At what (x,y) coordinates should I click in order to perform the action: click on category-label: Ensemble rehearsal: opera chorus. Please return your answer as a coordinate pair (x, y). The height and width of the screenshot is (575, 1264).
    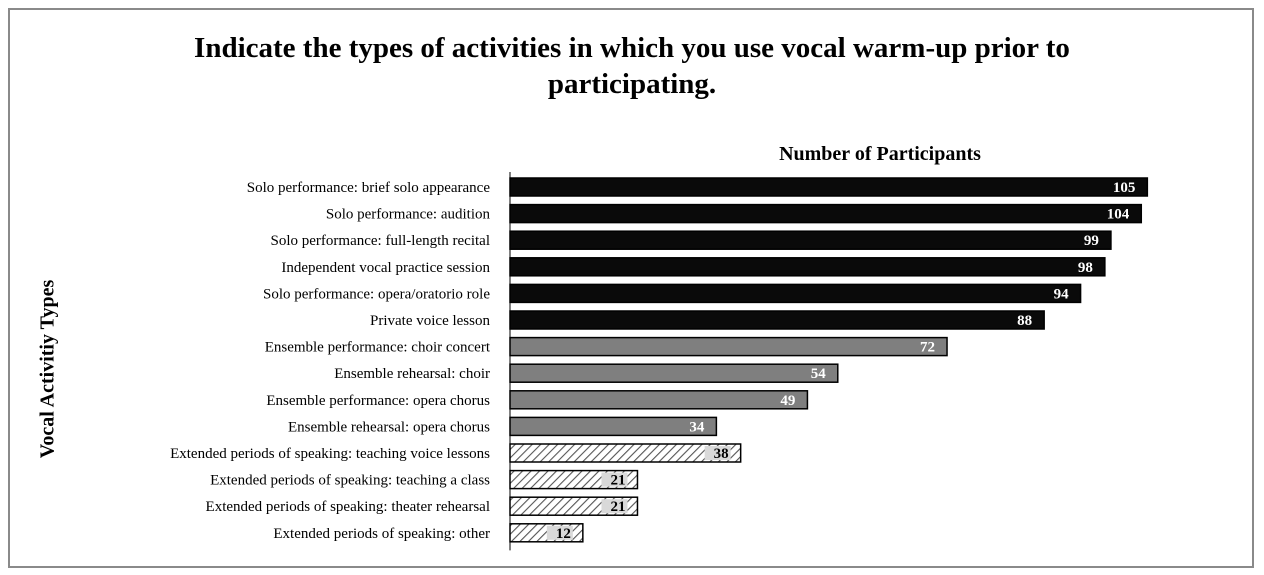
    Looking at the image, I should click on (389, 427).